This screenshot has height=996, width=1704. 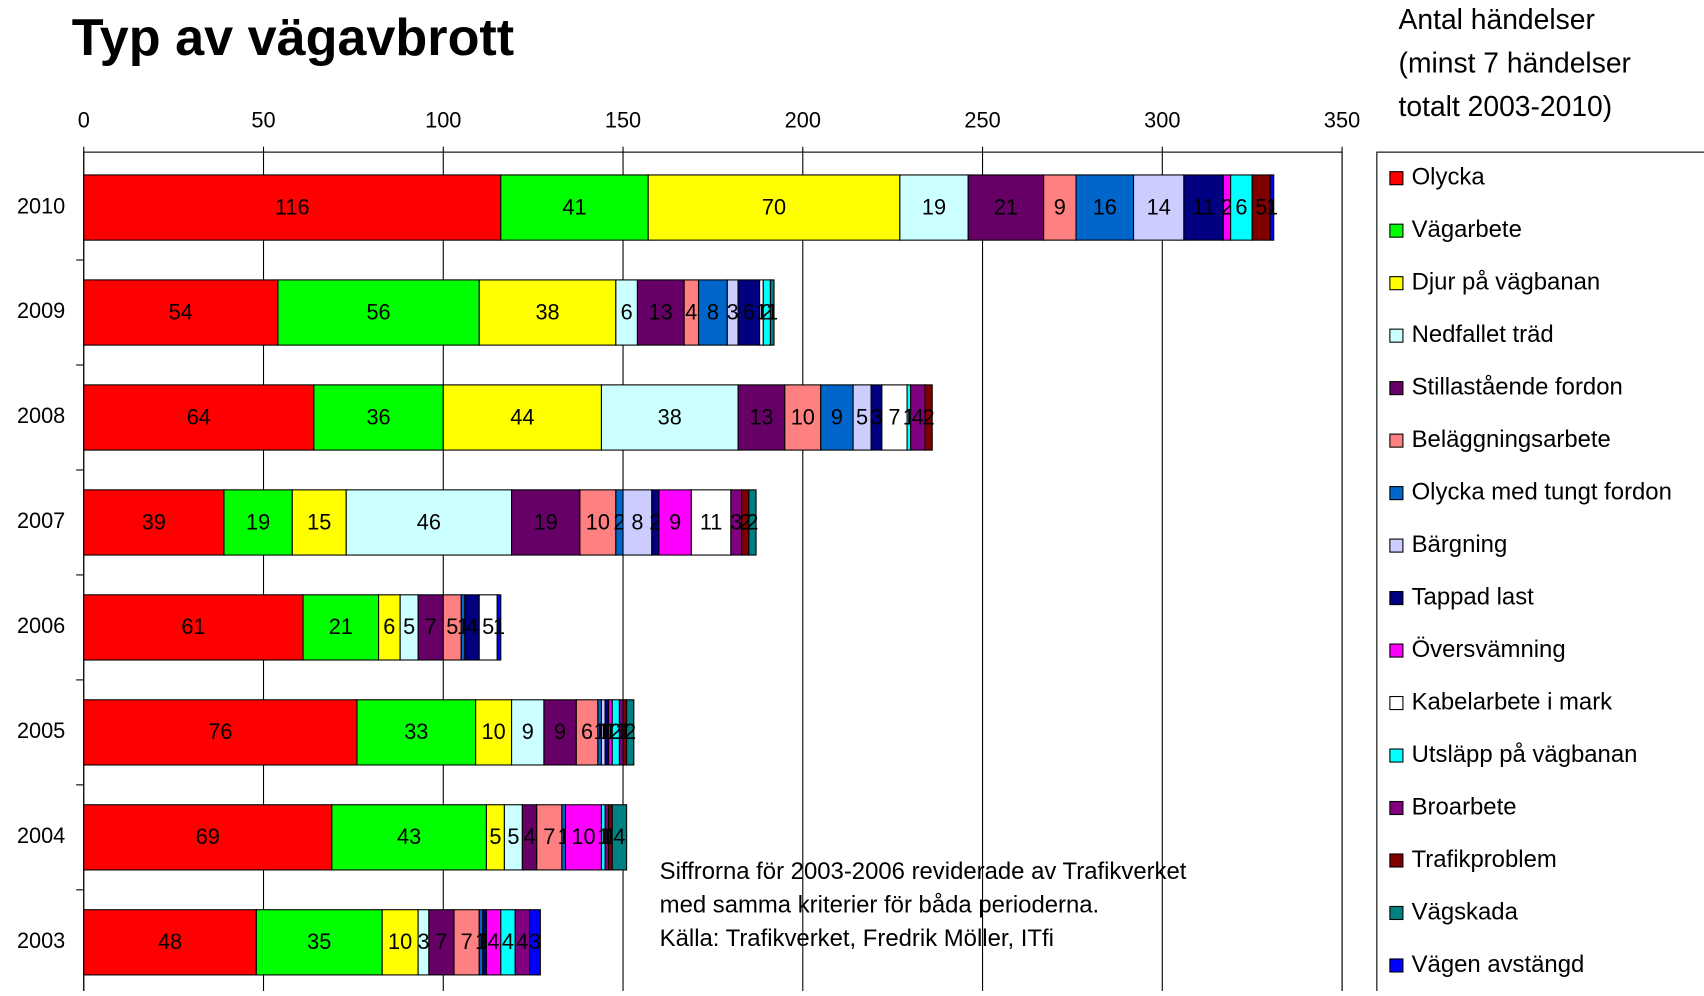 What do you see at coordinates (1342, 119) in the screenshot?
I see `x-tick-label: 350` at bounding box center [1342, 119].